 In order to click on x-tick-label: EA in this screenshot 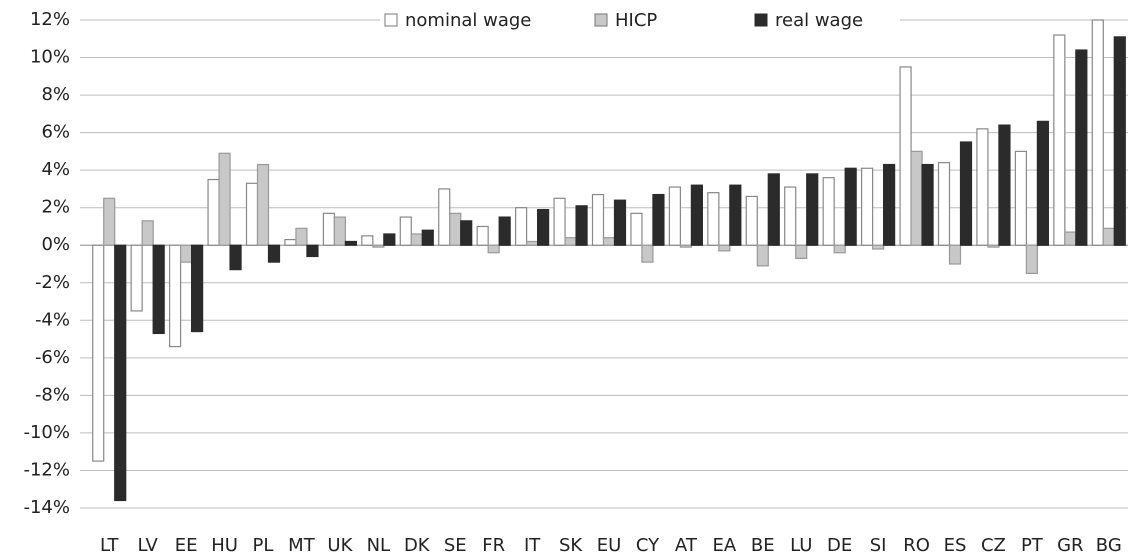, I will do `click(724, 545)`.